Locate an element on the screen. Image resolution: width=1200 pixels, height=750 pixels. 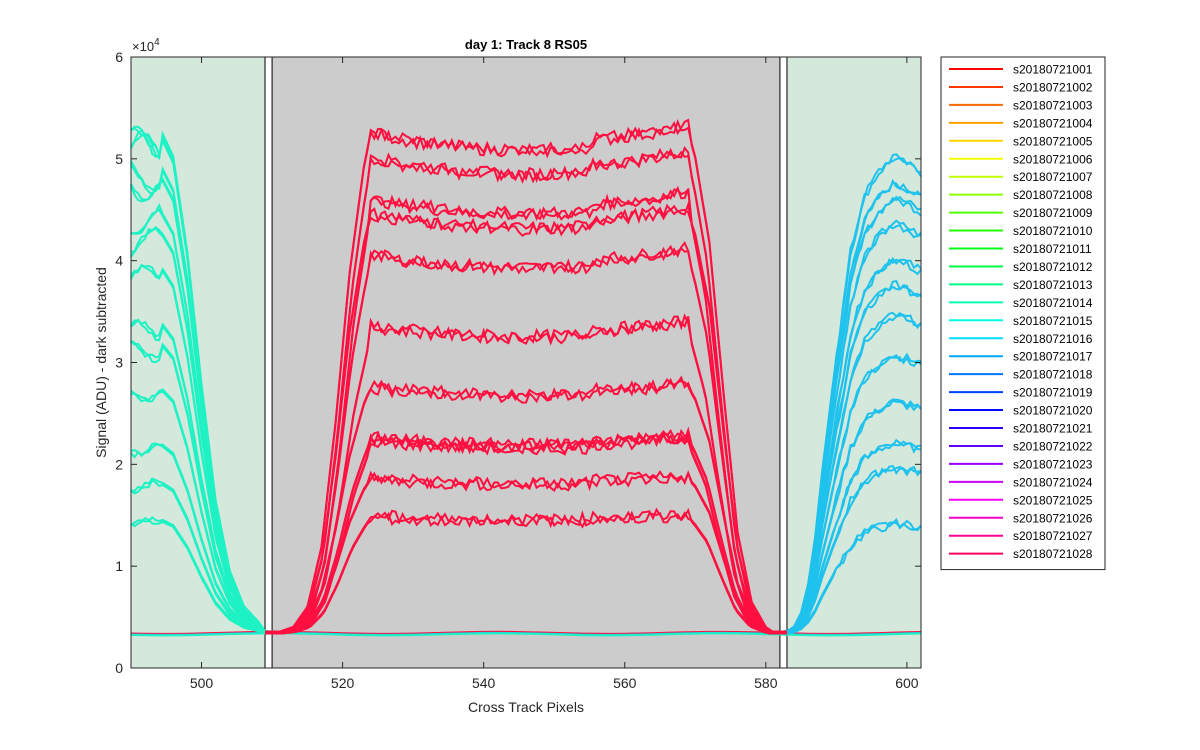
legend-label: s20180721014 is located at coordinates (1053, 303).